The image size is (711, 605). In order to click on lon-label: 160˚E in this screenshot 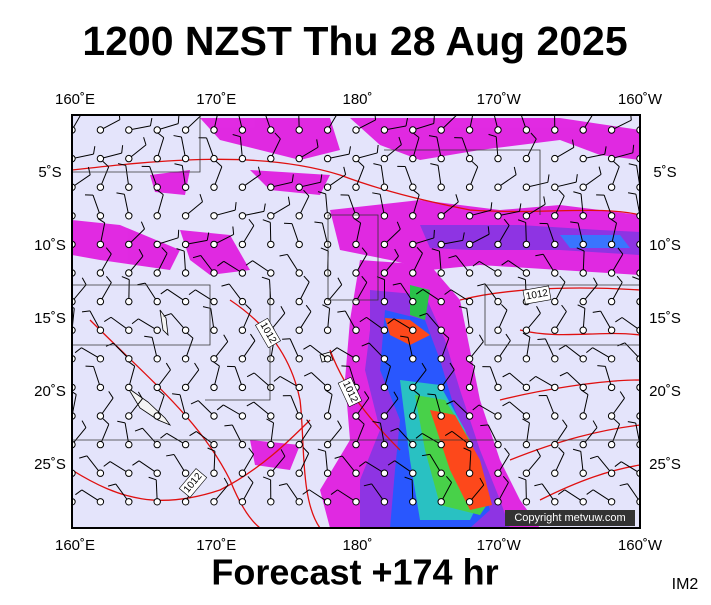, I will do `click(75, 99)`.